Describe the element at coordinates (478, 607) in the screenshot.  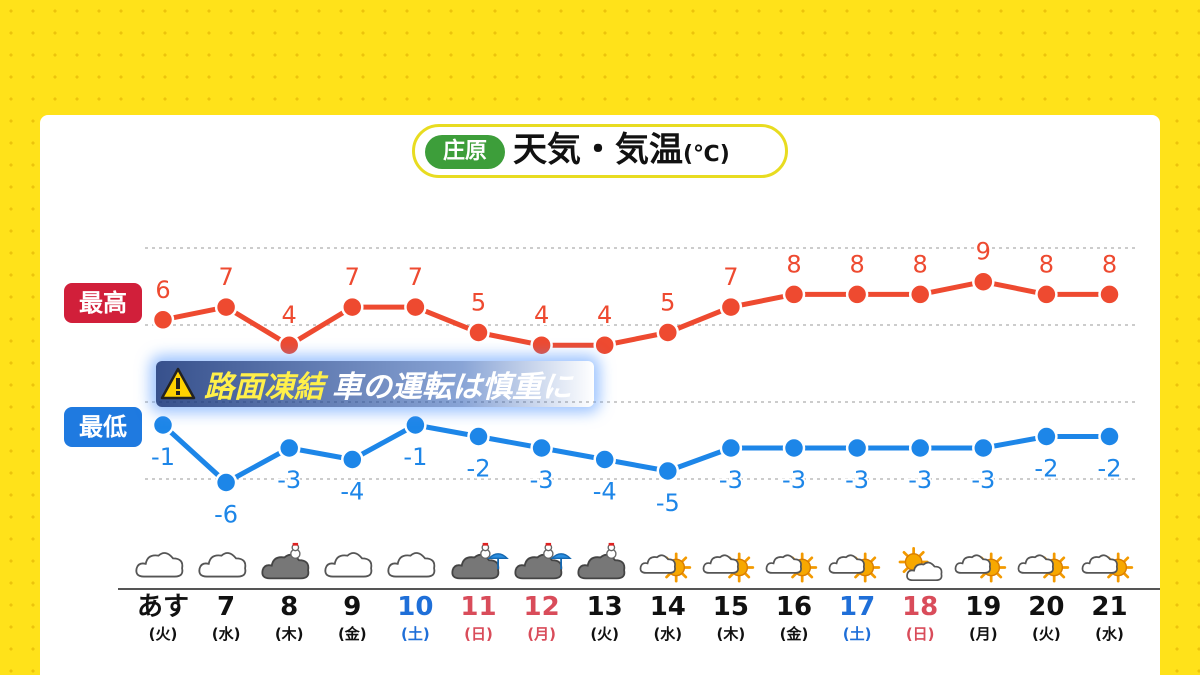
I see `day-number: 11` at that location.